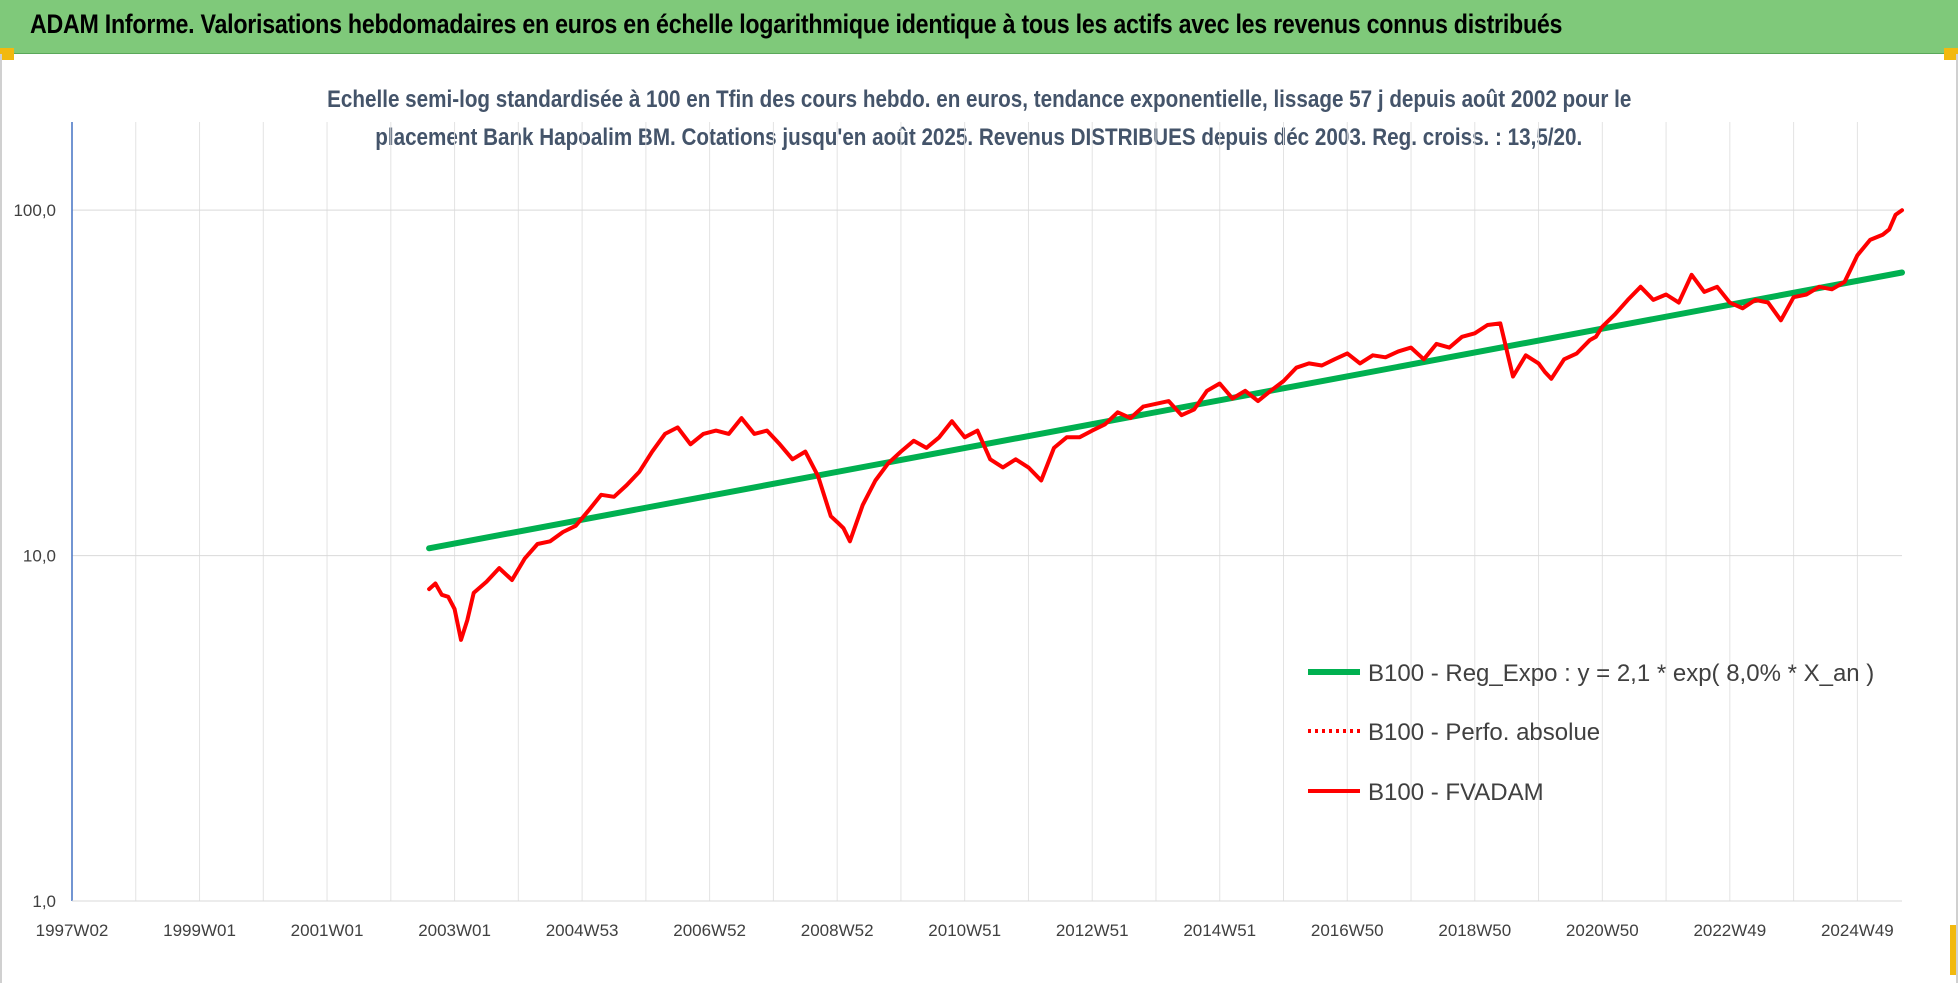 This screenshot has width=1958, height=983. I want to click on x-tick-label: 2010W51, so click(964, 930).